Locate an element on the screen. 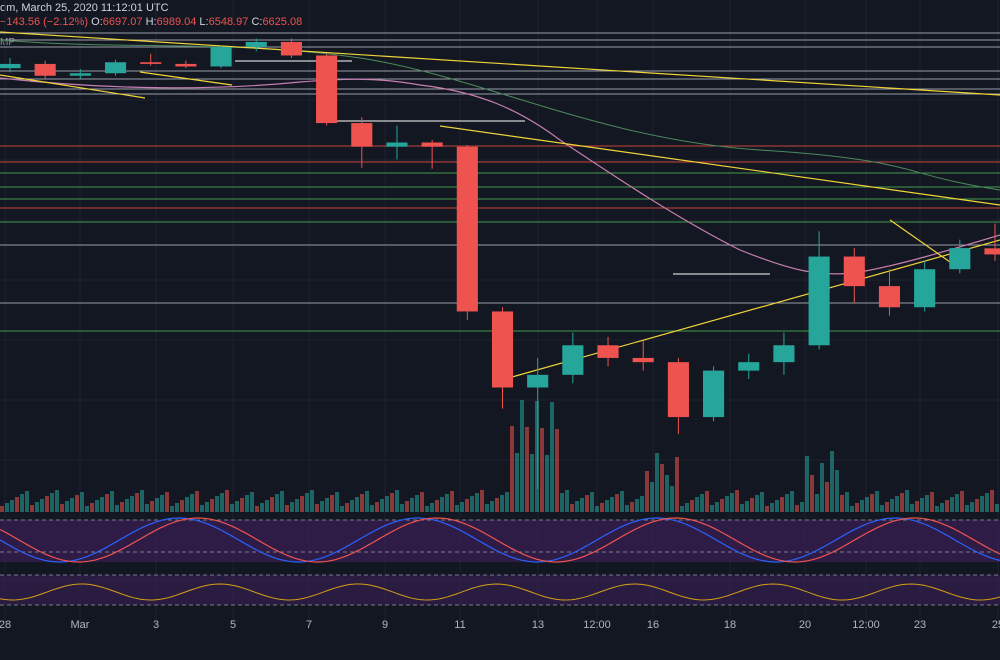 The width and height of the screenshot is (1000, 660). x-tick-label: 11 is located at coordinates (459, 625).